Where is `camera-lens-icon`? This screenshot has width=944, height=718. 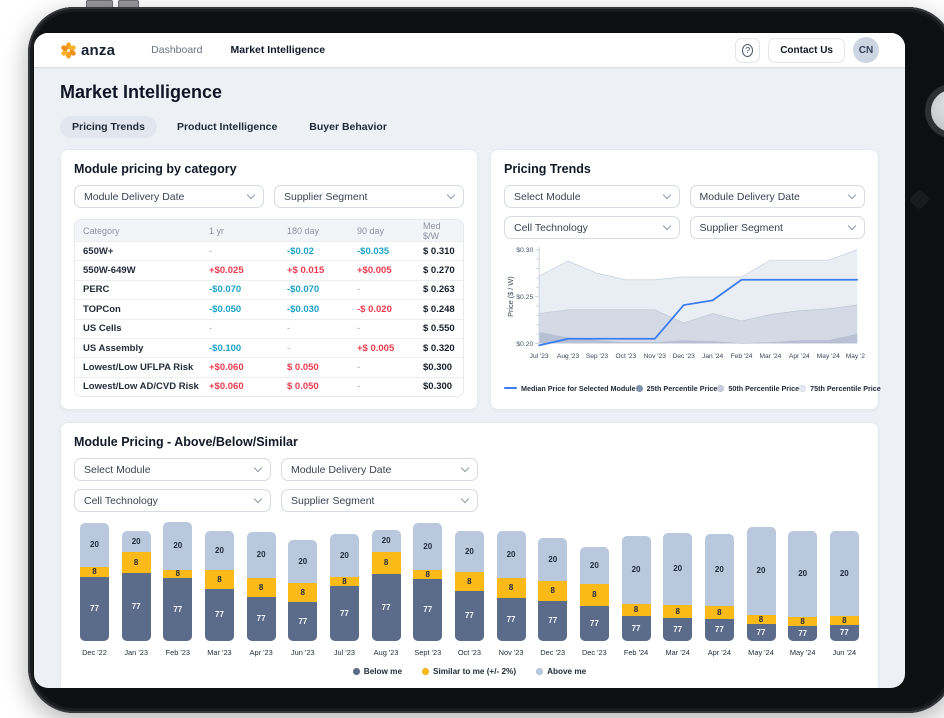 camera-lens-icon is located at coordinates (934, 111).